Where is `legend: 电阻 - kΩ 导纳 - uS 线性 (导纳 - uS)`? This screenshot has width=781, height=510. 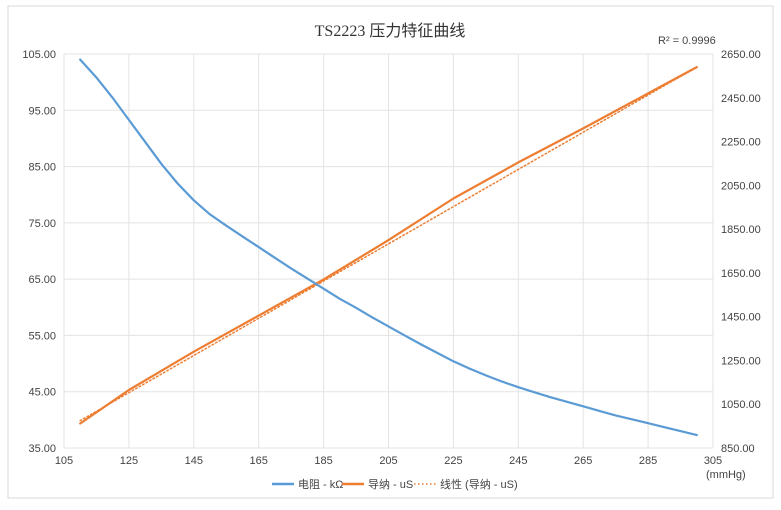 legend: 电阻 - kΩ 导纳 - uS 线性 (导纳 - uS) is located at coordinates (395, 484).